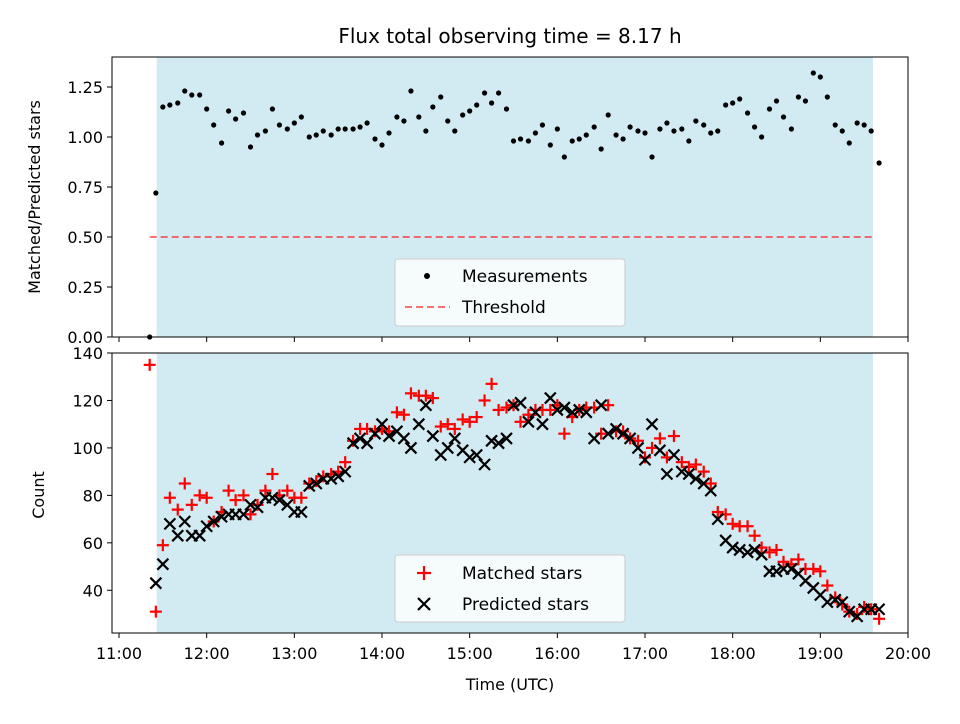 This screenshot has width=960, height=724. What do you see at coordinates (510, 588) in the screenshot?
I see `count-legend: Matched stars Predicted stars` at bounding box center [510, 588].